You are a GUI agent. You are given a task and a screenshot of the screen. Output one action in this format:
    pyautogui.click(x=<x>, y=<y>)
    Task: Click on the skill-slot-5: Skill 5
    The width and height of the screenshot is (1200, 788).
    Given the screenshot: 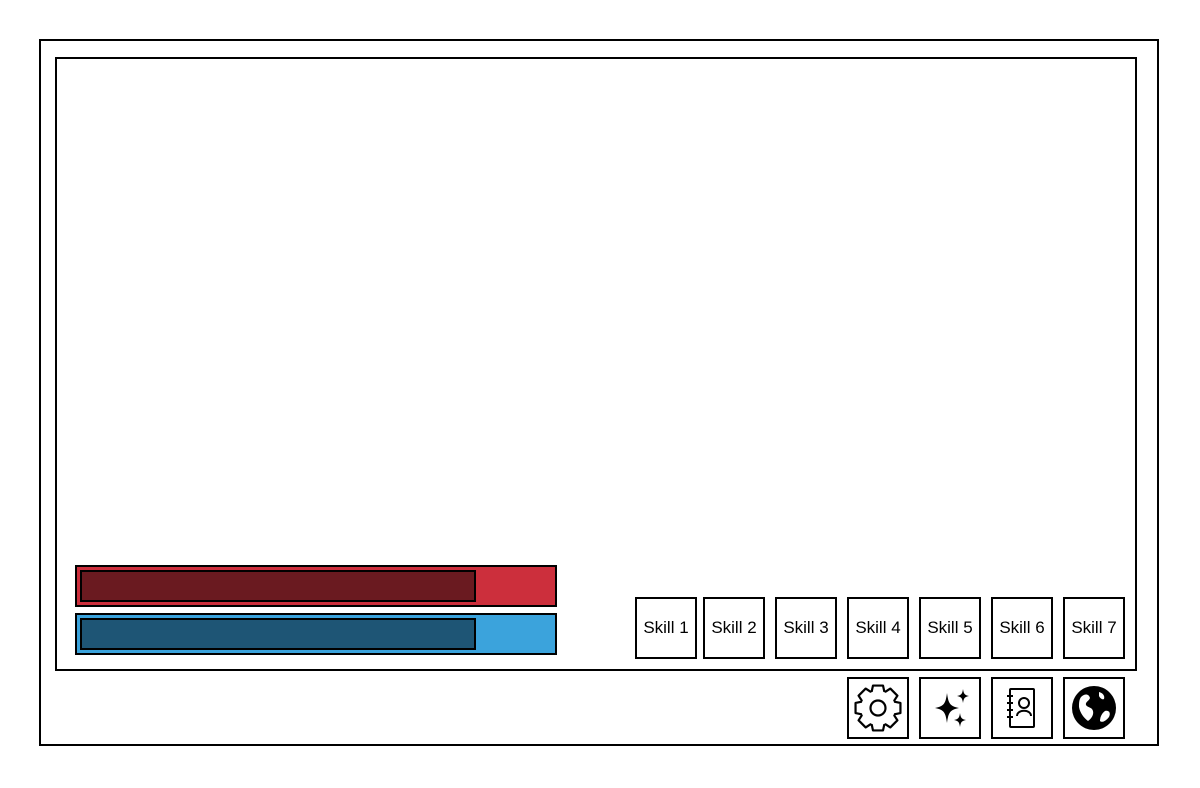 What is the action you would take?
    pyautogui.click(x=950, y=628)
    